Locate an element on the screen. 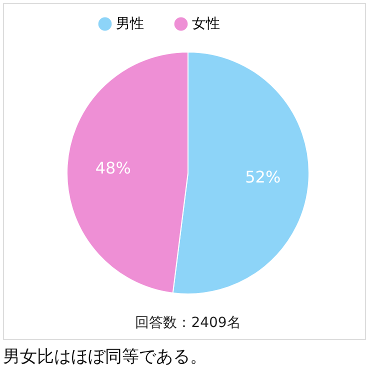 The height and width of the screenshot is (384, 381). legend-label: 女性 is located at coordinates (206, 24).